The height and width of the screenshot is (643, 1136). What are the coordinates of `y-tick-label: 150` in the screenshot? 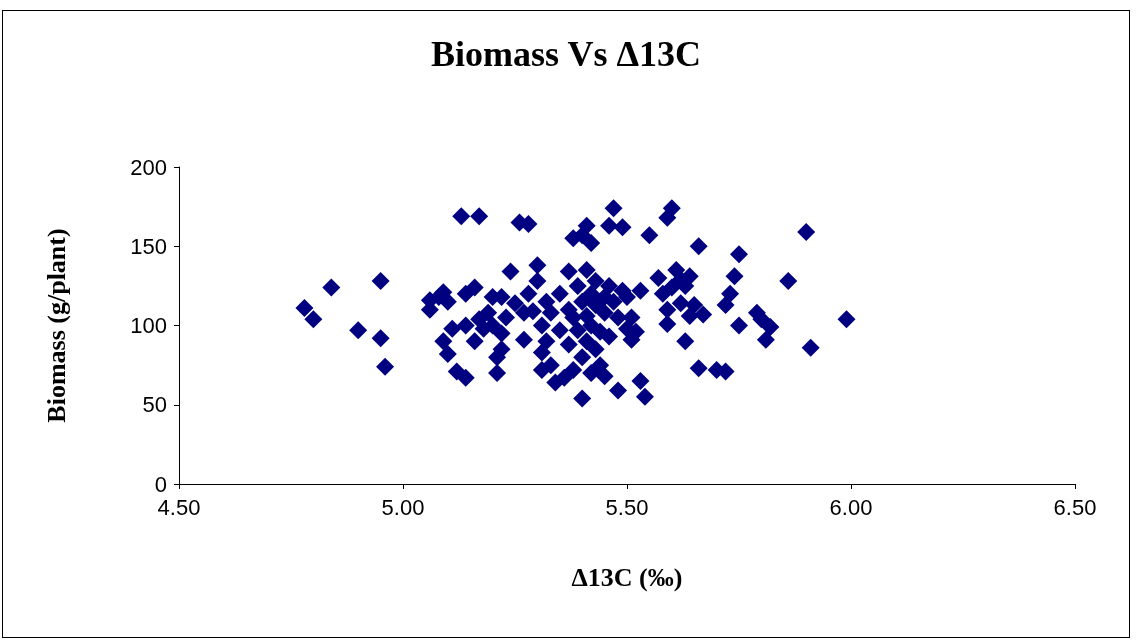 It's located at (148, 246).